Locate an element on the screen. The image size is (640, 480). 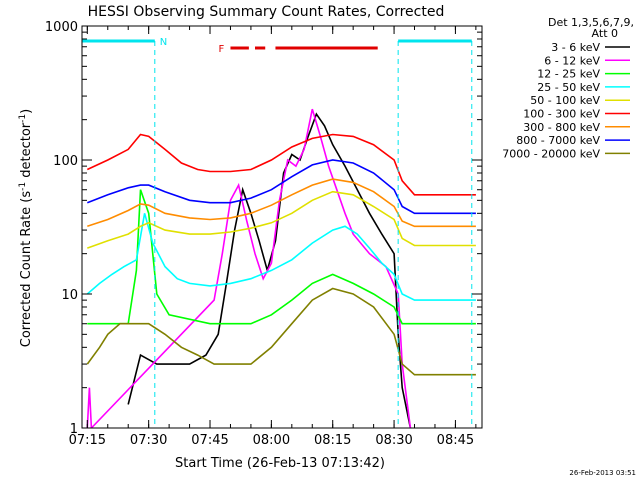
legend-label: 50 - 100 keV is located at coordinates (565, 100).